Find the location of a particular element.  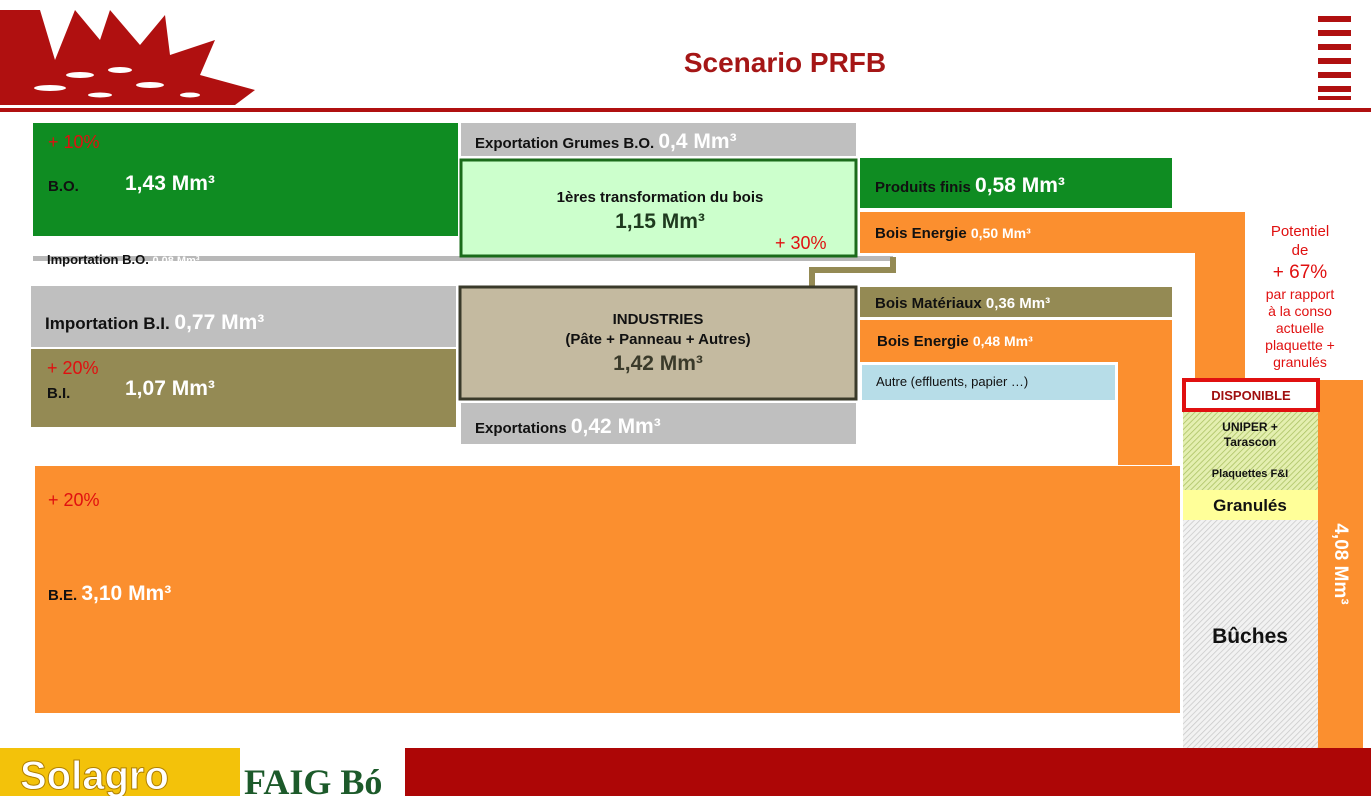

volume: 0,4 Mm³ is located at coordinates (697, 141).